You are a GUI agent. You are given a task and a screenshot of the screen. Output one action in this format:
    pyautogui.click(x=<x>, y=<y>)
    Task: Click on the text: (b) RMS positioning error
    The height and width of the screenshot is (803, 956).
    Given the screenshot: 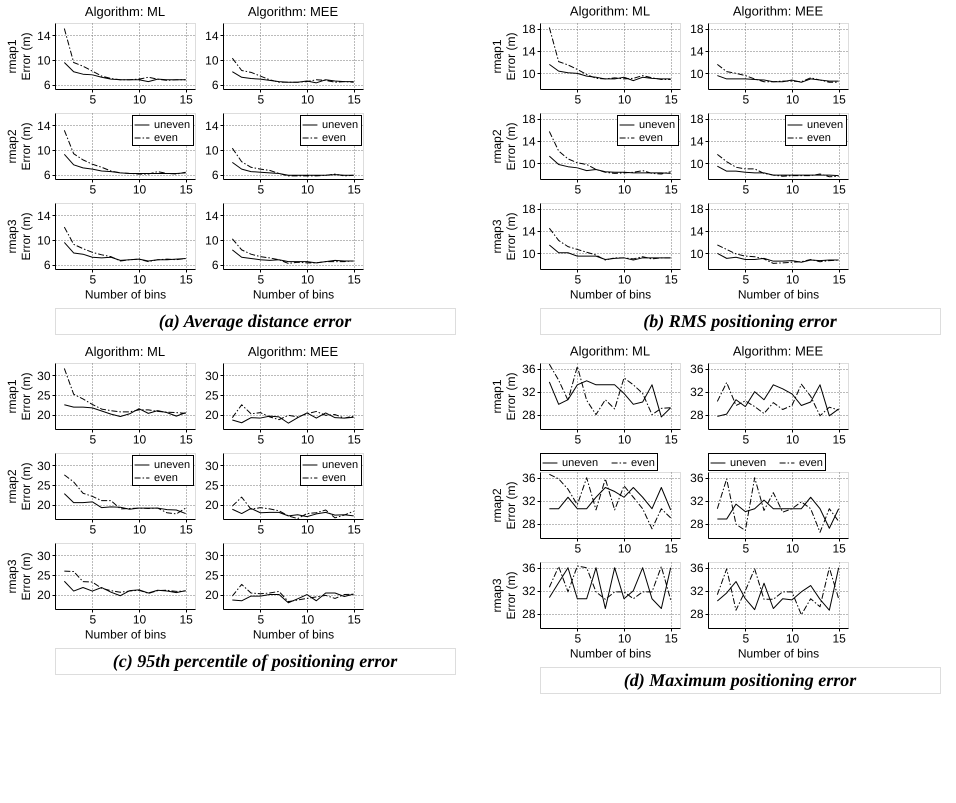 What is the action you would take?
    pyautogui.click(x=740, y=321)
    